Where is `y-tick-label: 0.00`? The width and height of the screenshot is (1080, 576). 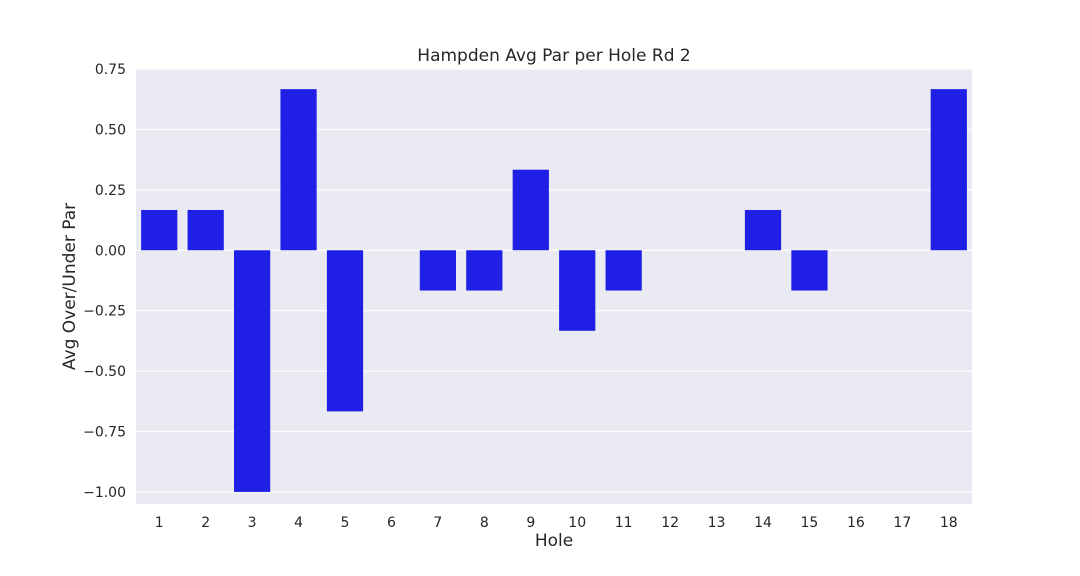 y-tick-label: 0.00 is located at coordinates (110, 251).